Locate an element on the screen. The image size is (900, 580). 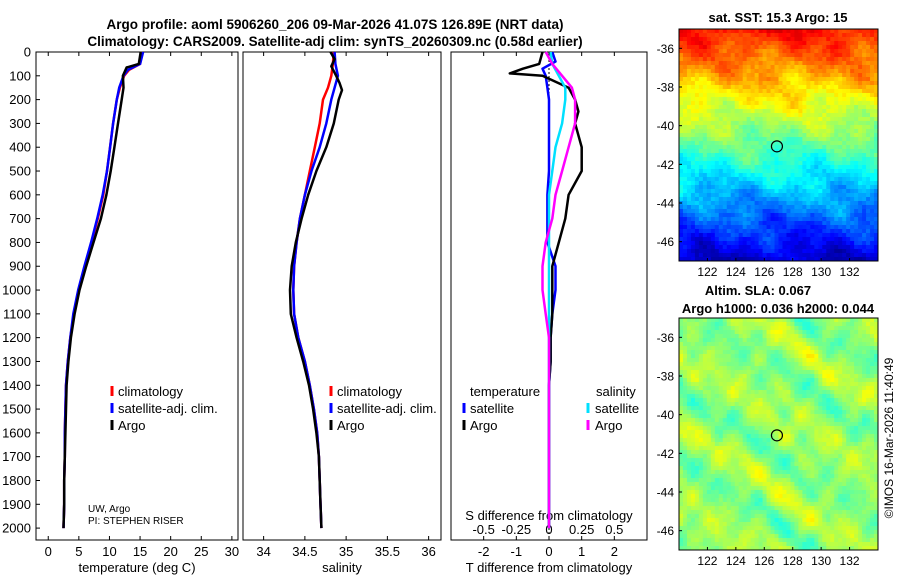
sst_map-ytick-label: -44 is located at coordinates (666, 204).